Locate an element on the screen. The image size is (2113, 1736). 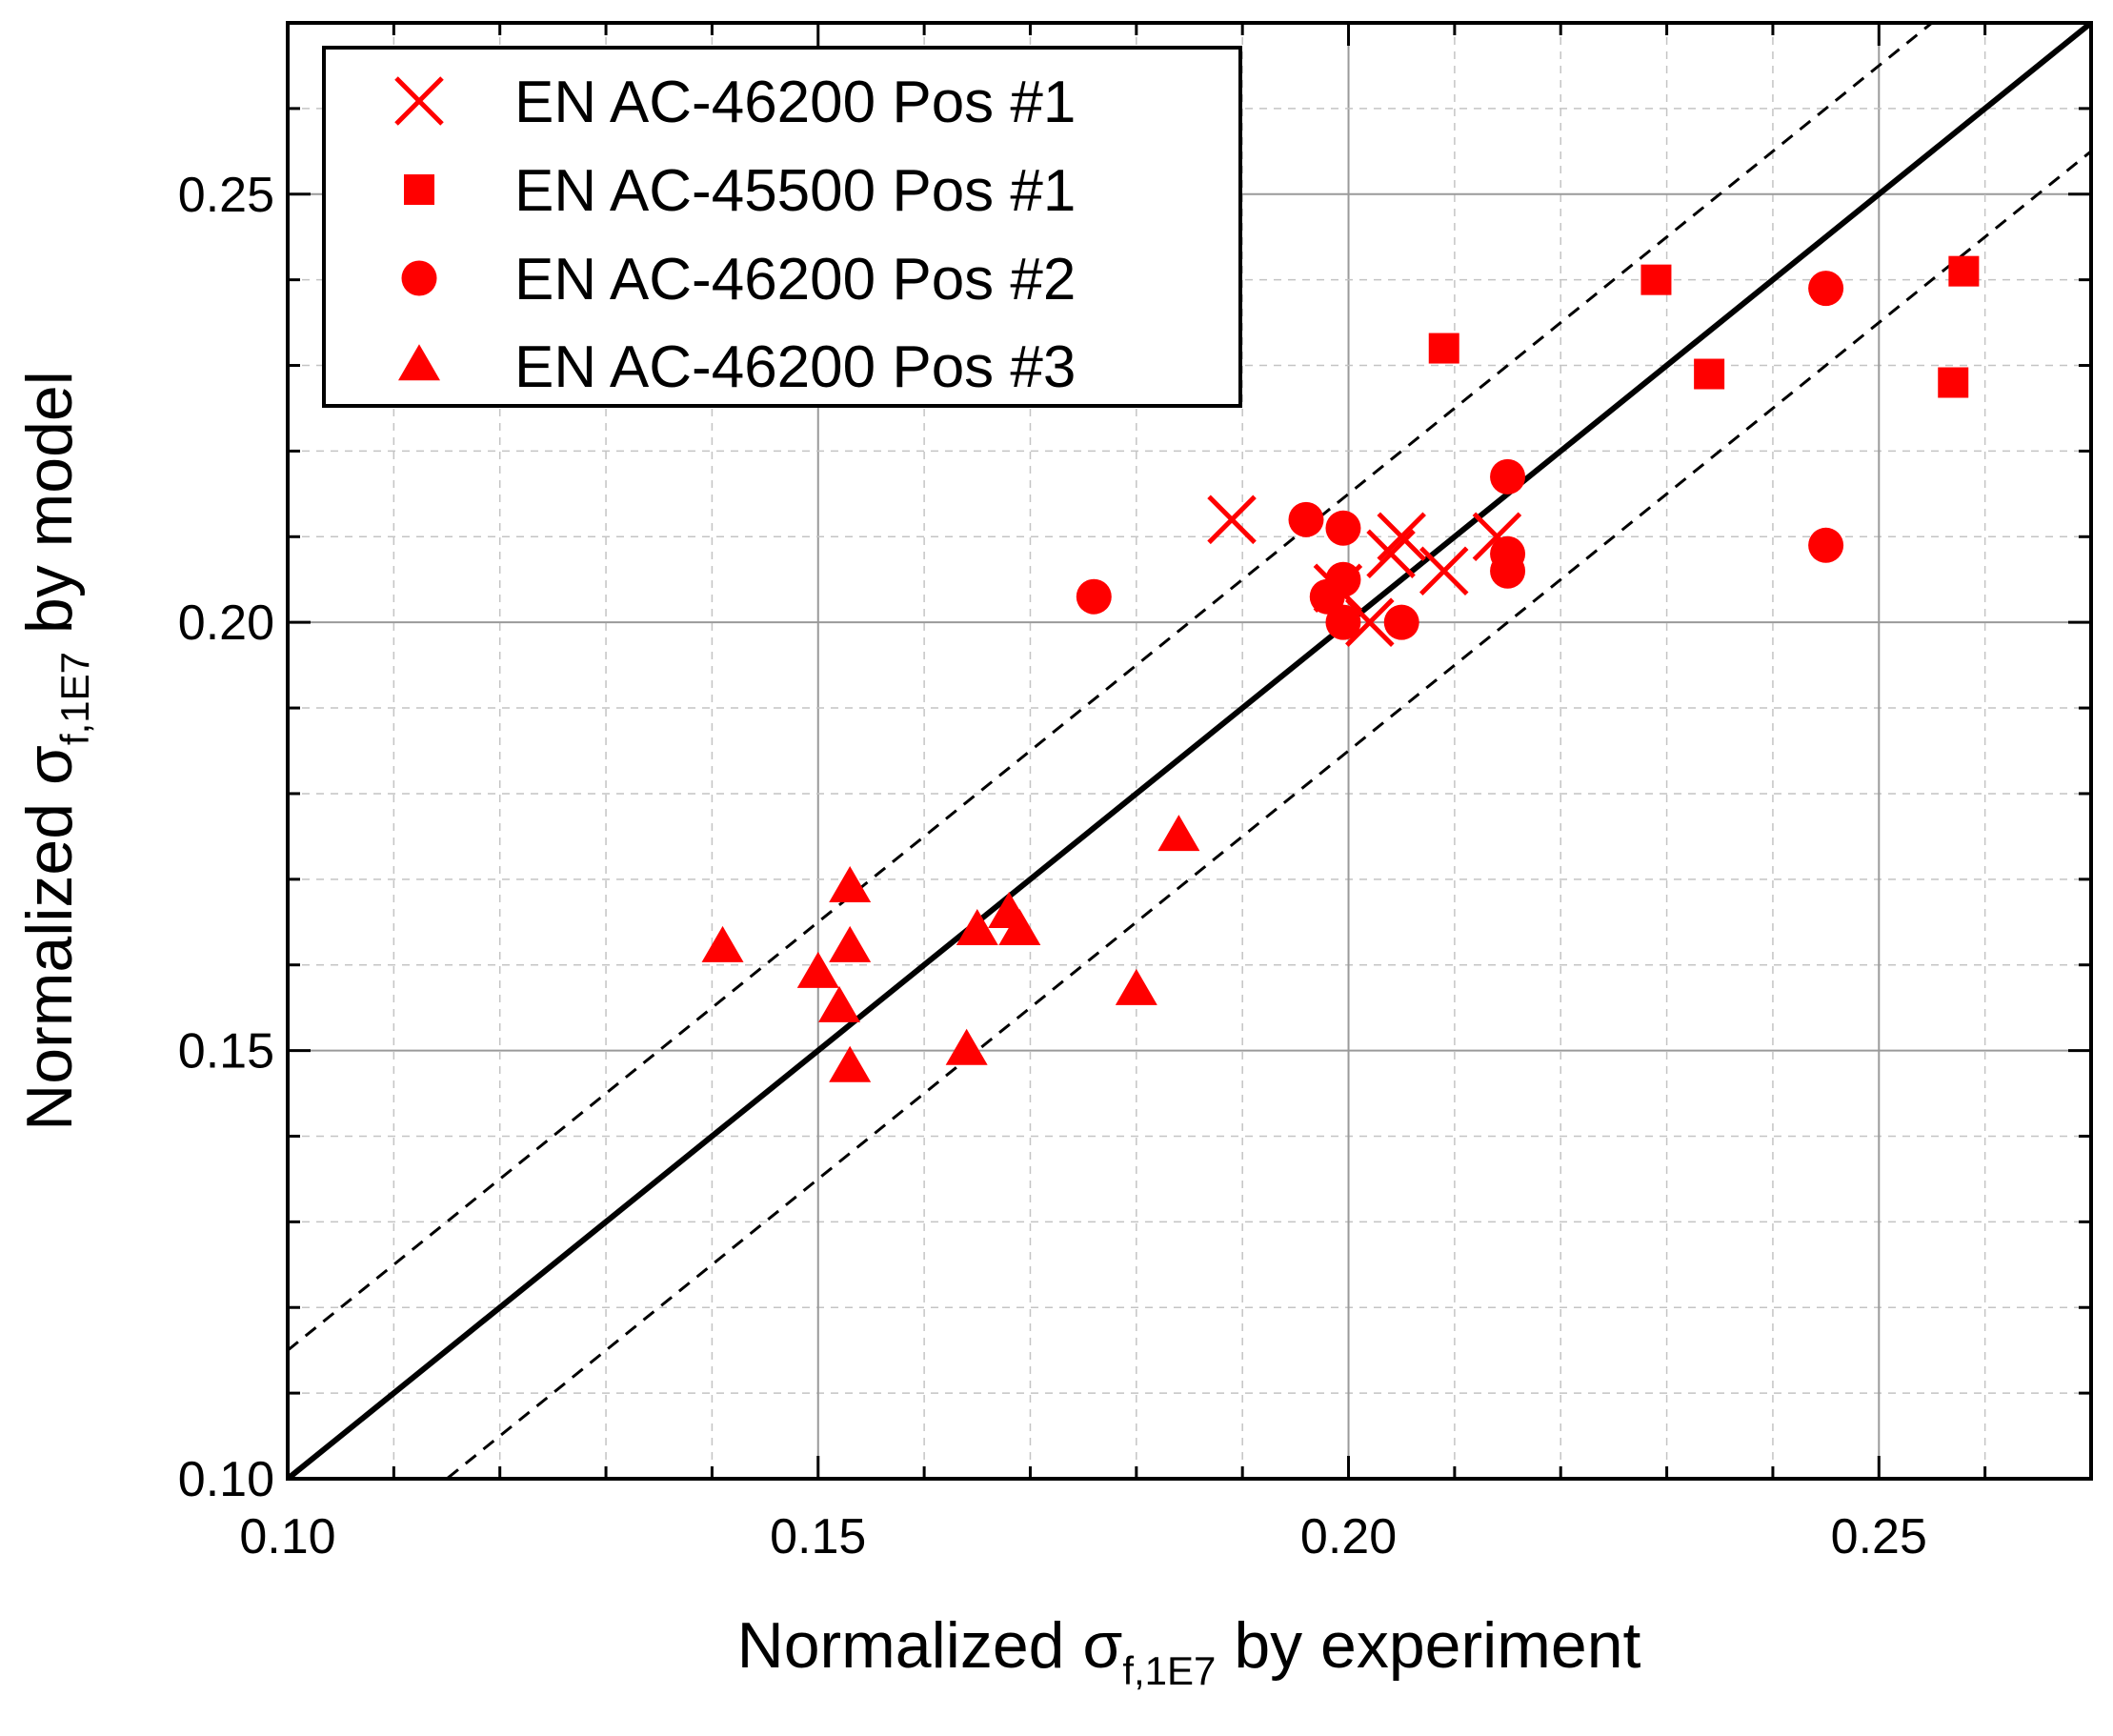
y-tick-label: 0.25 is located at coordinates (226, 195).